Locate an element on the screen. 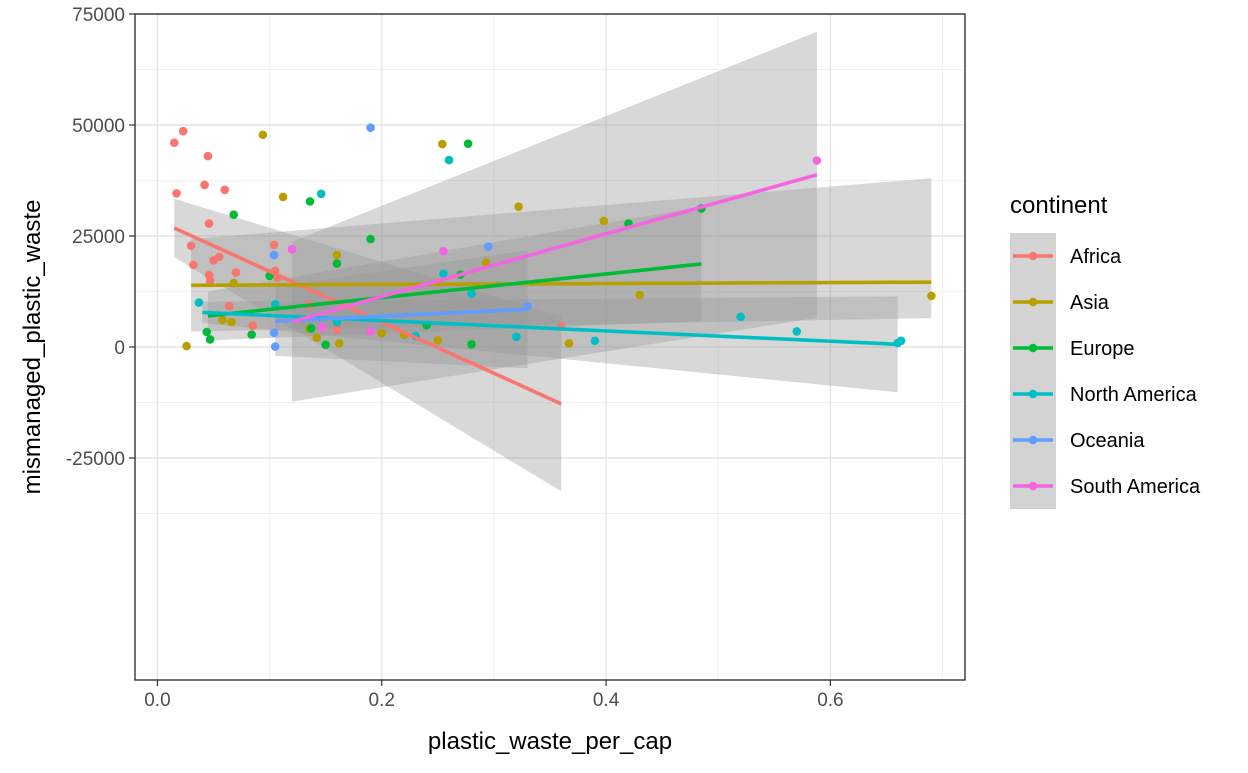 The height and width of the screenshot is (773, 1248). legend-key-point-north-america is located at coordinates (1033, 394).